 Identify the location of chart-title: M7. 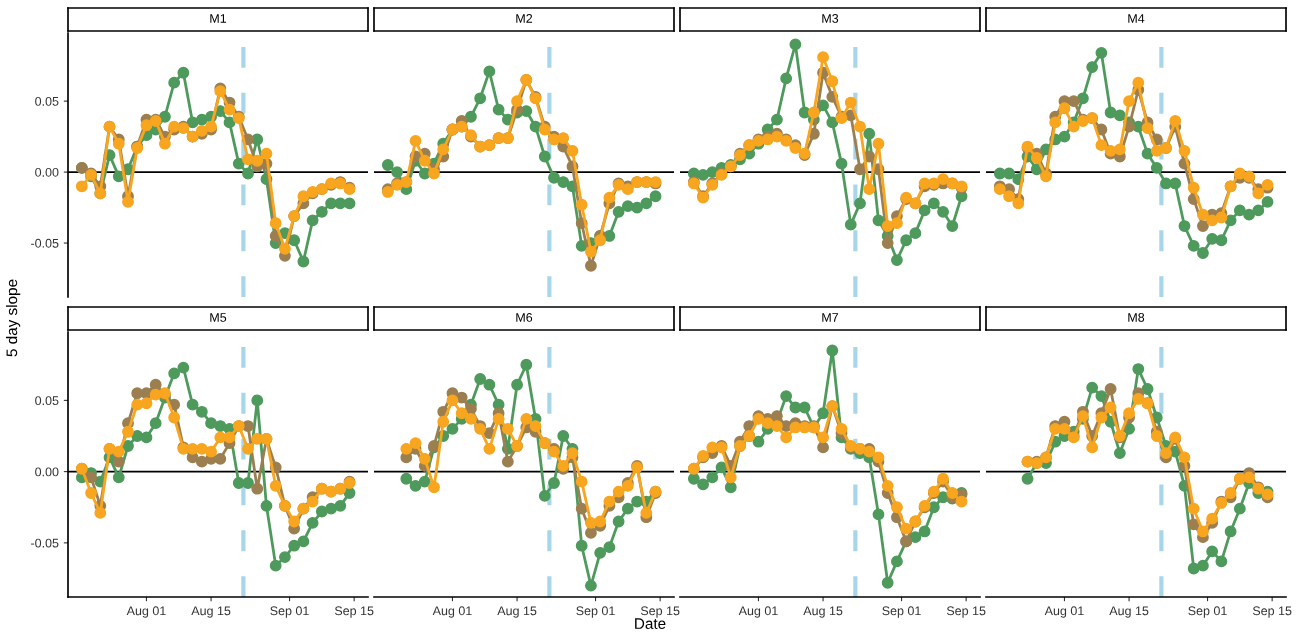
(830, 317).